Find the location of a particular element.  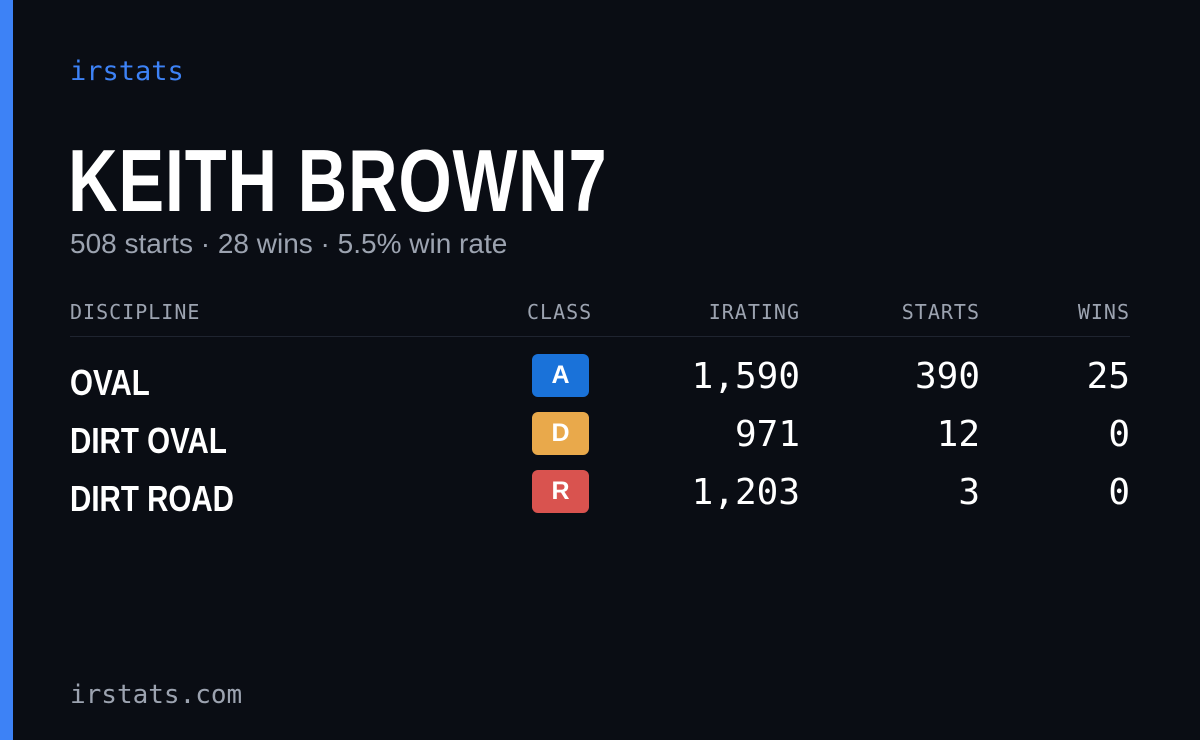

header-starts: STARTS is located at coordinates (940, 312).